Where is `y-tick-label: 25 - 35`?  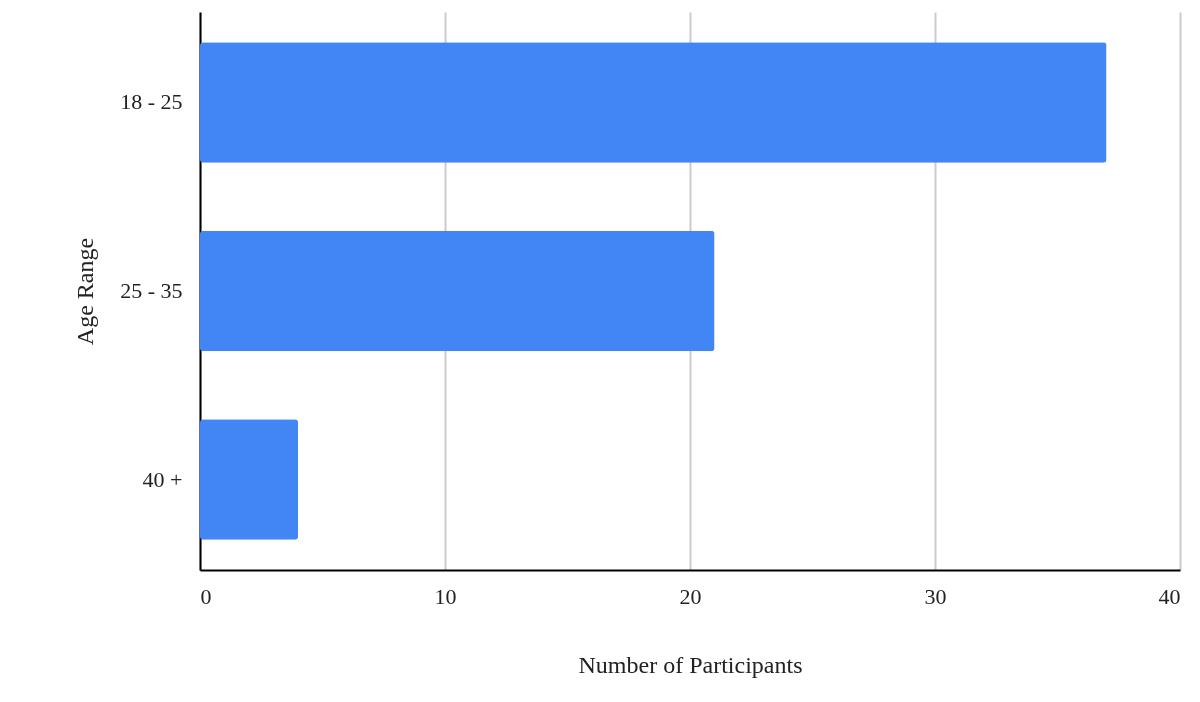
y-tick-label: 25 - 35 is located at coordinates (151, 290).